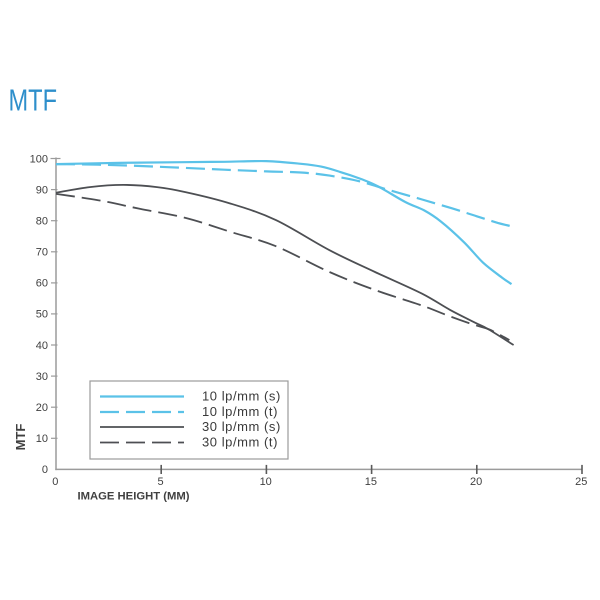 This screenshot has width=600, height=600. I want to click on svg-text: 30 lp/mm (t), so click(240, 442).